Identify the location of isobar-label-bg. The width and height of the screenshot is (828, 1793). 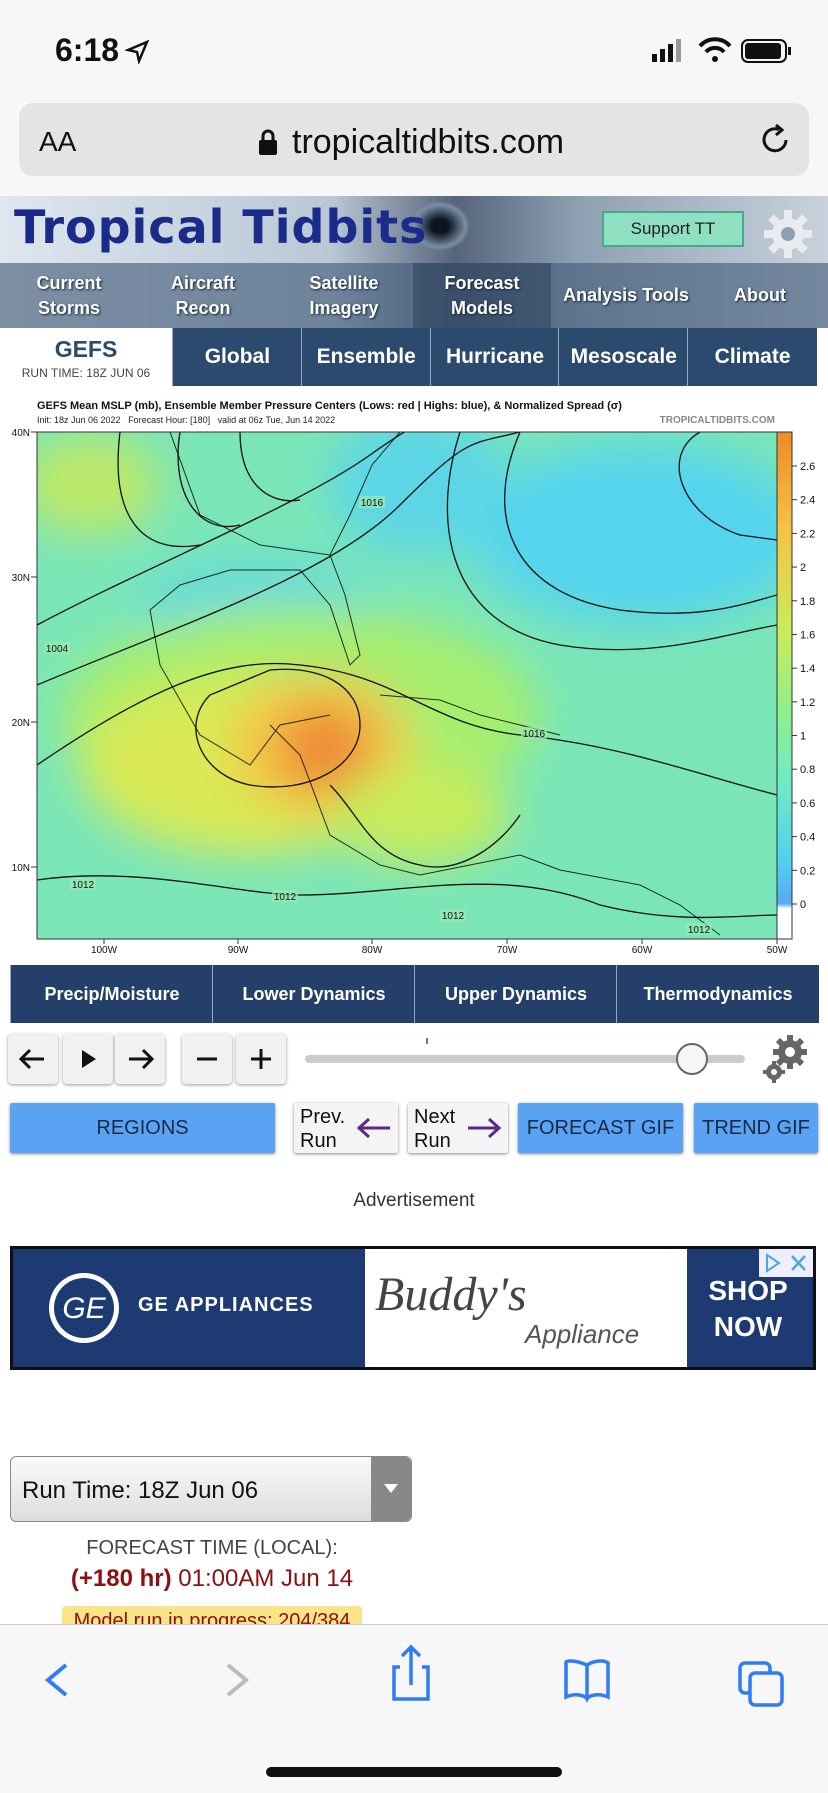
(285, 896).